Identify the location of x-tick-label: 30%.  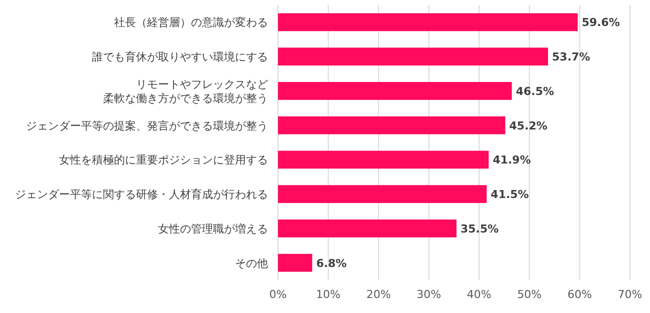
(429, 294).